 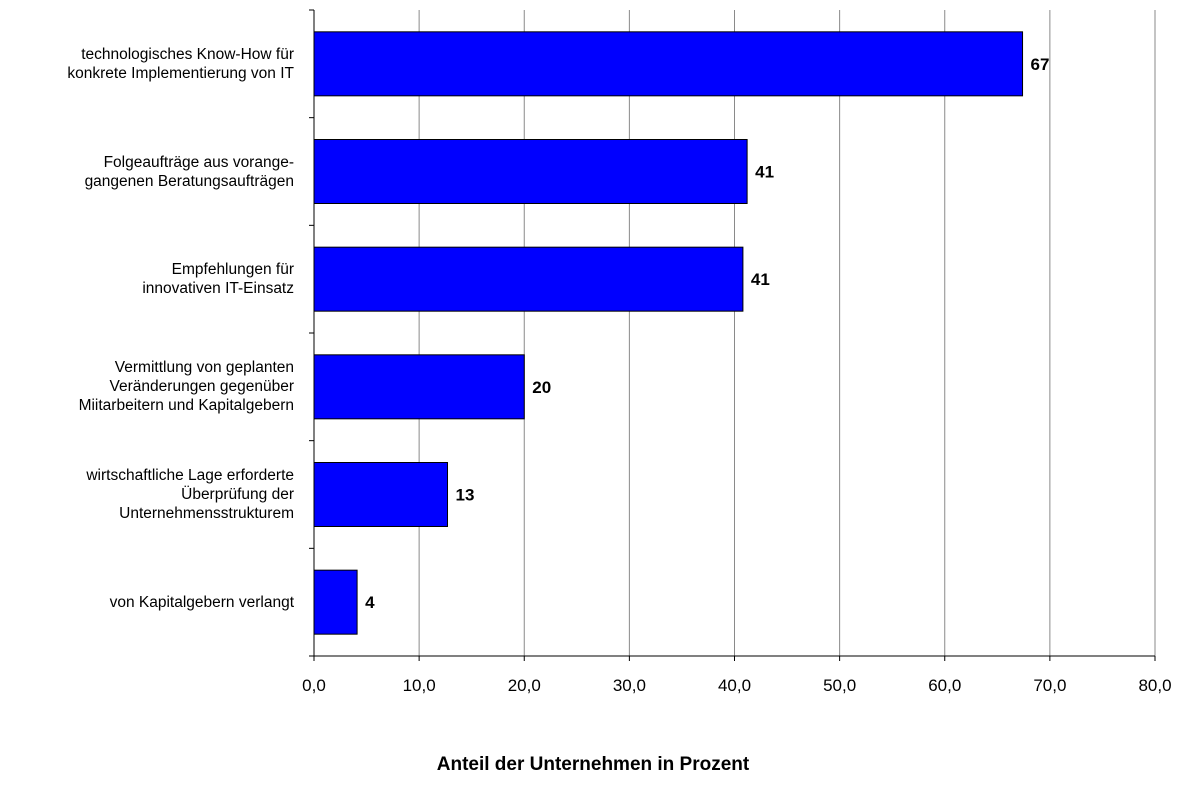 I want to click on x-tick-label: 30,0, so click(x=629, y=685).